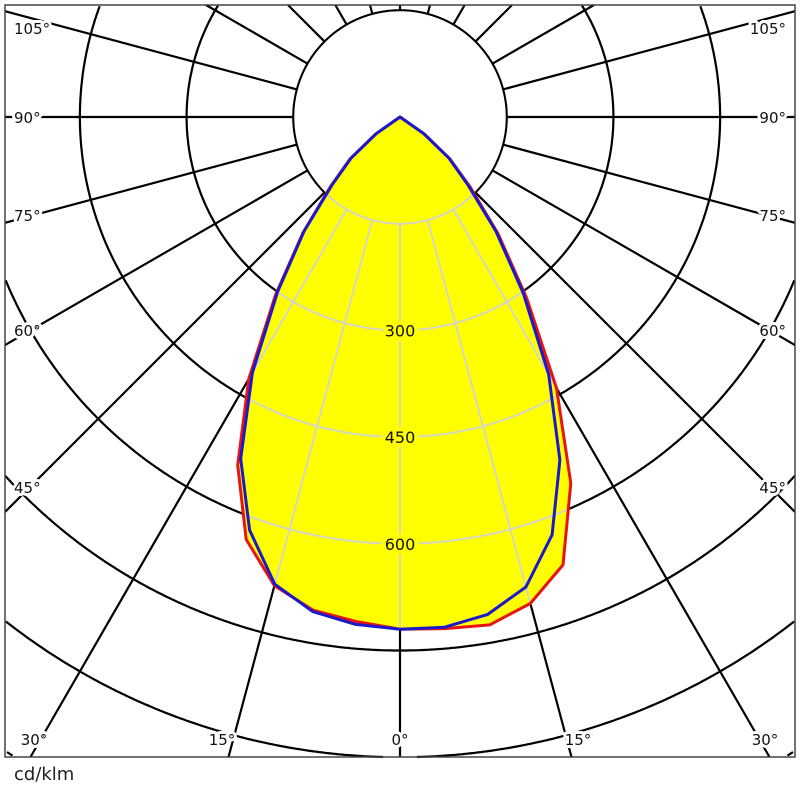 This screenshot has height=800, width=800. What do you see at coordinates (399, 740) in the screenshot?
I see `angle-label-bottom-0: 0°` at bounding box center [399, 740].